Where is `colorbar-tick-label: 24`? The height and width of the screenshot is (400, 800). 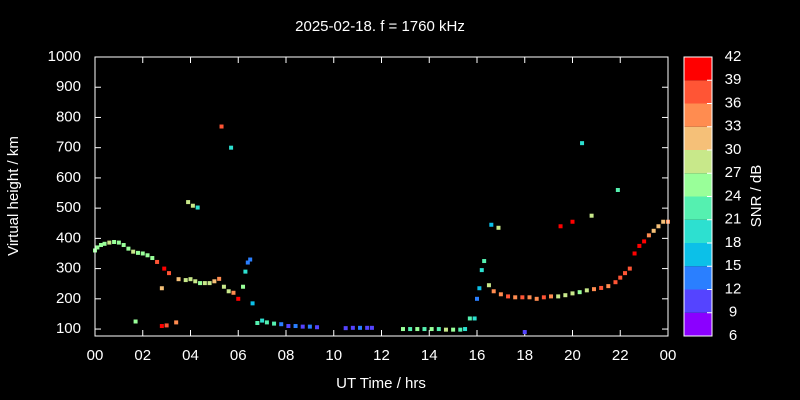
colorbar-tick-label: 24 is located at coordinates (733, 195).